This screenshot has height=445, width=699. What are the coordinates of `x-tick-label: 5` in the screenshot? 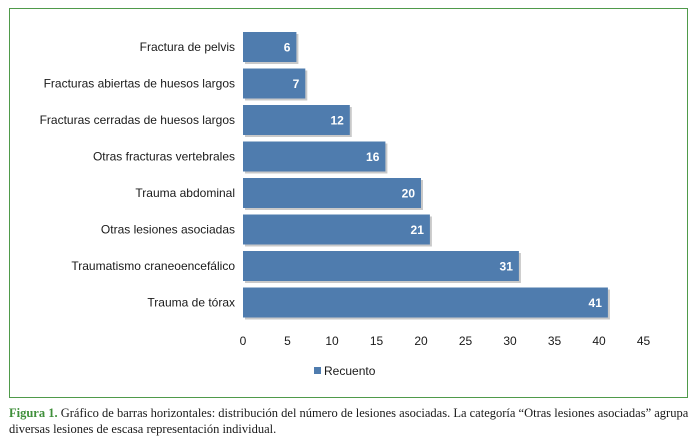 It's located at (287, 341).